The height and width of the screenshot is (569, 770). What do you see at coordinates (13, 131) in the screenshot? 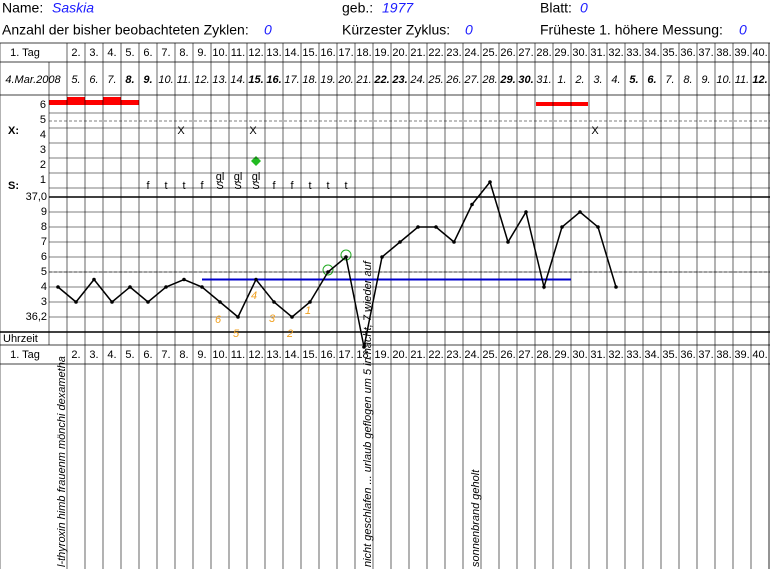
I see `x-row-label: X:` at bounding box center [13, 131].